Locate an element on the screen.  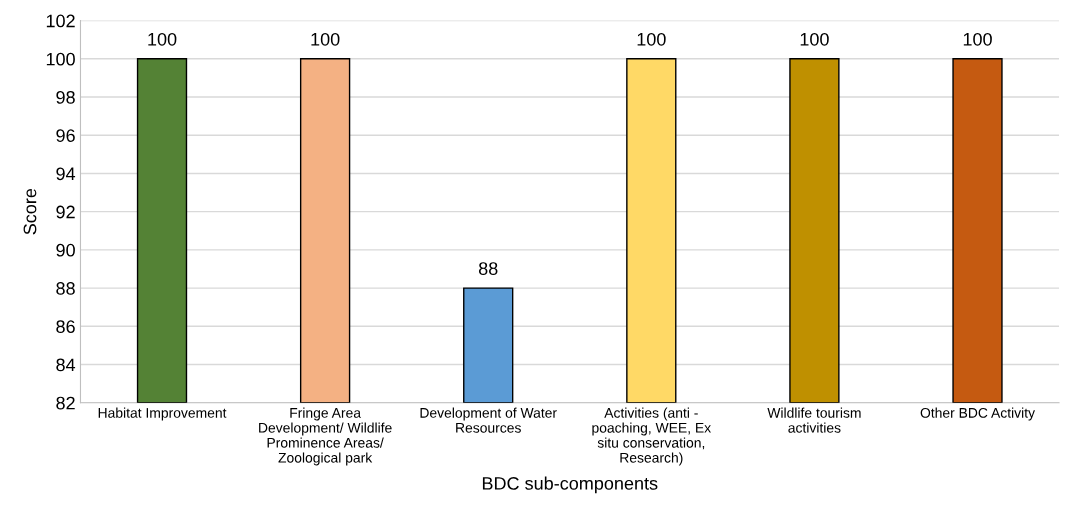
y-tick-label: 82 is located at coordinates (65, 403).